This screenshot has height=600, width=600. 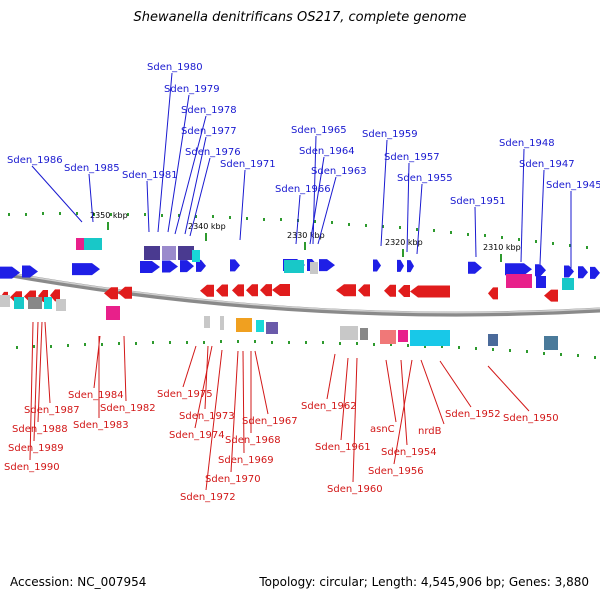 I want to click on reverse-gene-label: Sden_1983, so click(x=101, y=425).